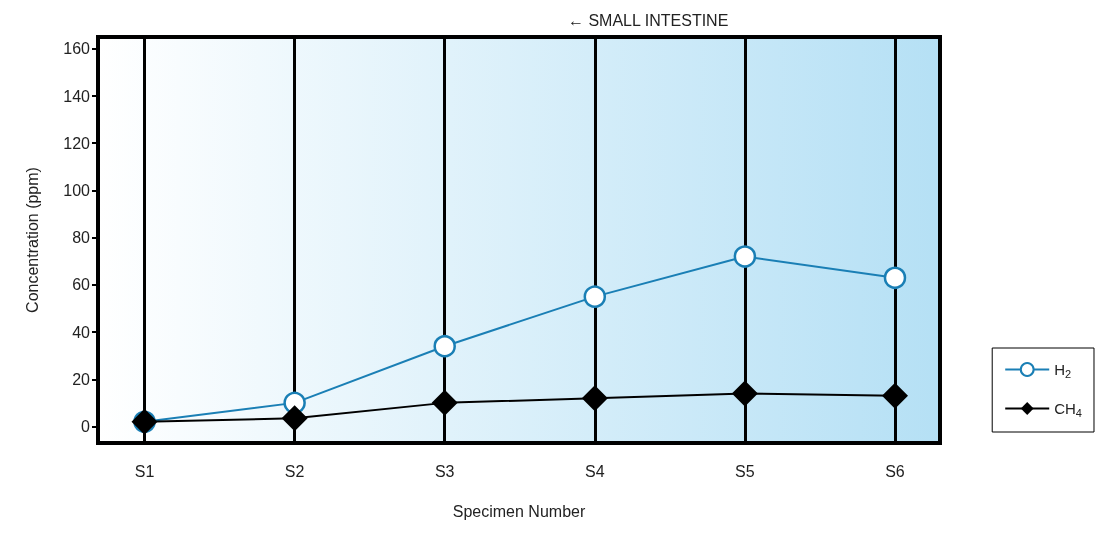 Image resolution: width=1110 pixels, height=535 pixels. I want to click on x-tick-label: S4, so click(595, 471).